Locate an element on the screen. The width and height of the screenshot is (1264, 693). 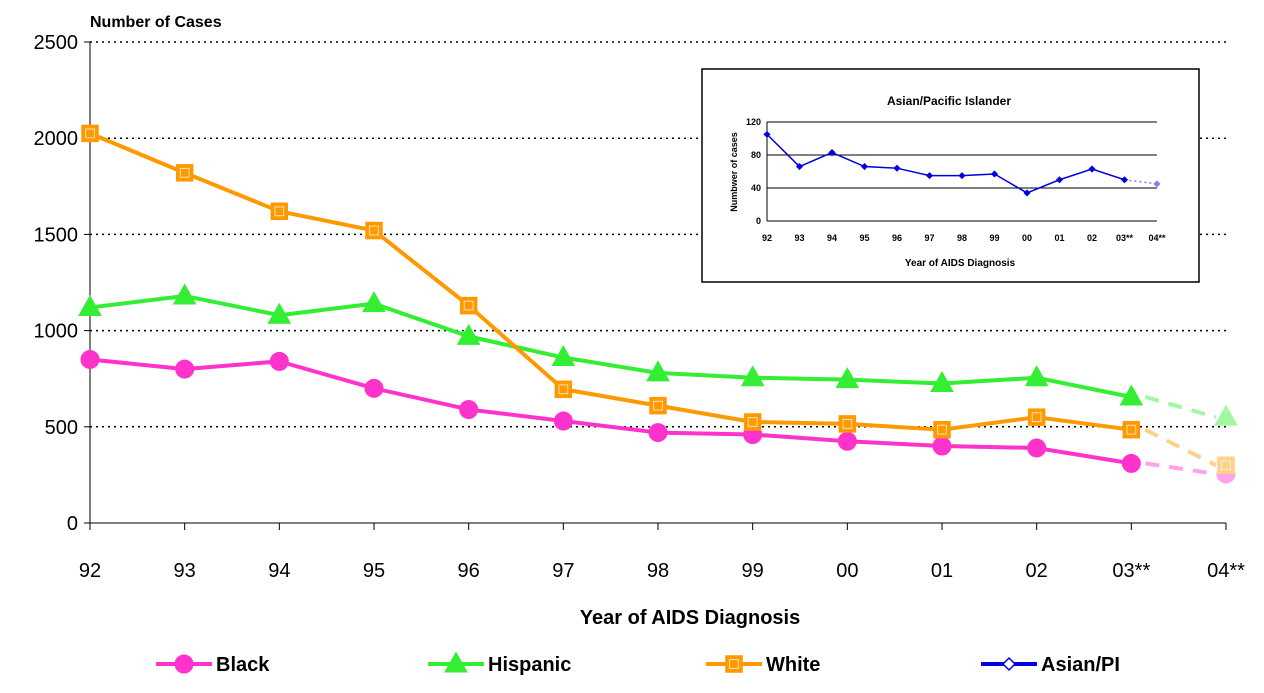
x-tick-label-6: 98 is located at coordinates (658, 571).